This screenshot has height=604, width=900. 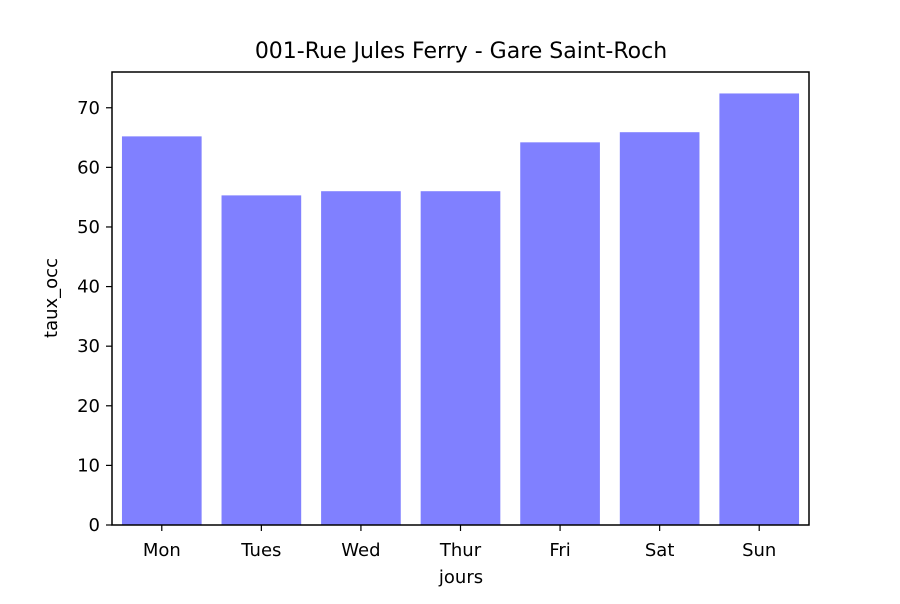 I want to click on x-tick-label: Thur, so click(x=460, y=550).